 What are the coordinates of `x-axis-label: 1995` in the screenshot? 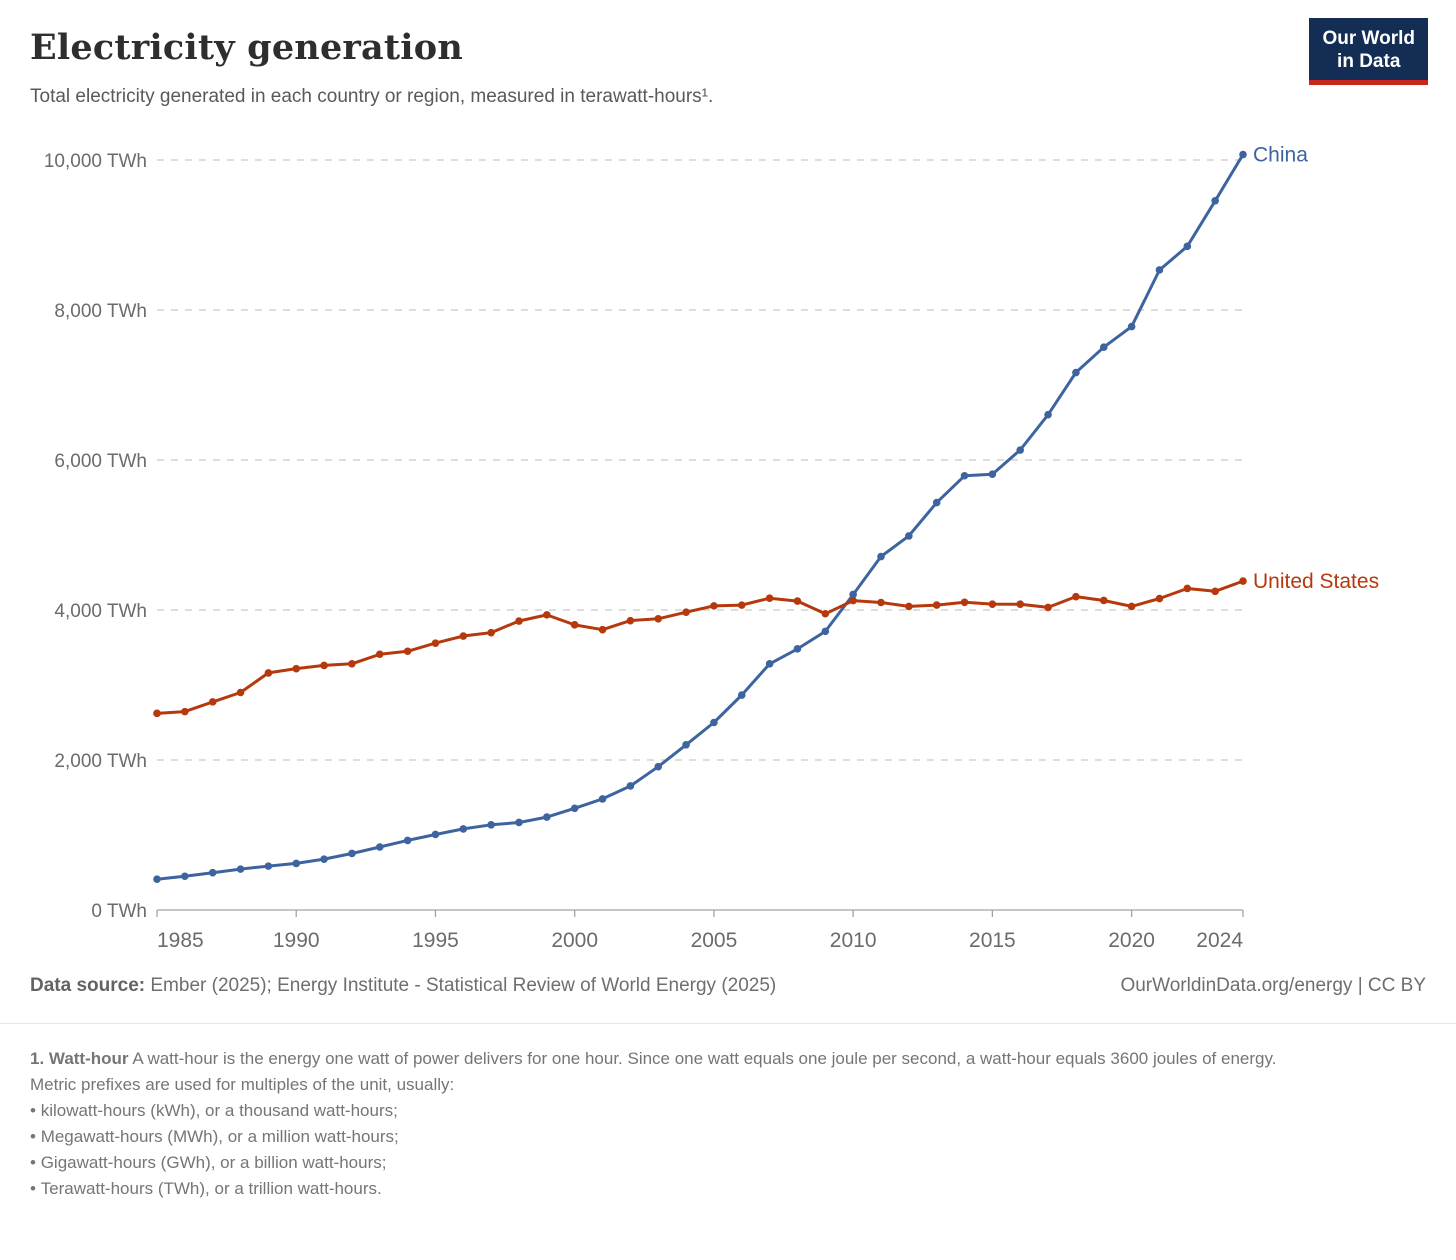 It's located at (435, 940).